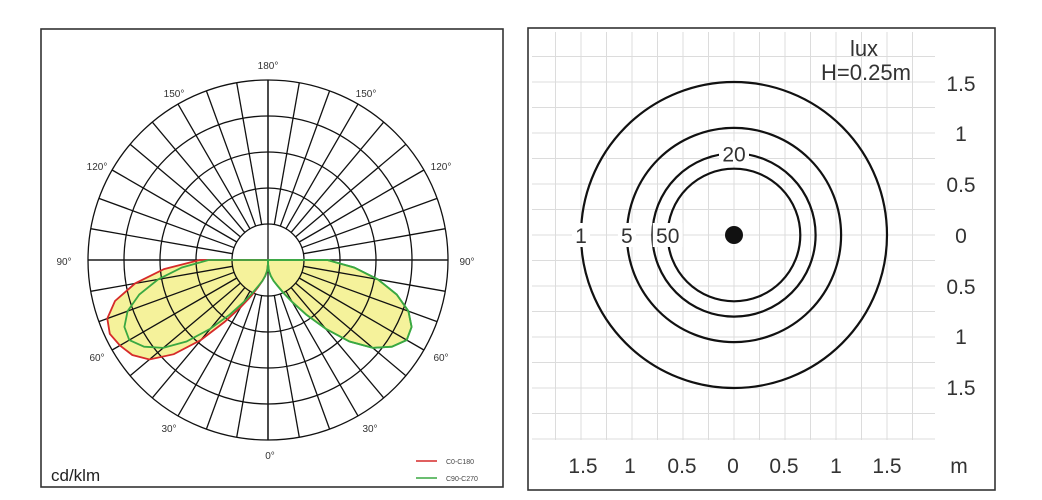 The height and width of the screenshot is (500, 1042). What do you see at coordinates (366, 94) in the screenshot?
I see `angle-label-150-right: 150°` at bounding box center [366, 94].